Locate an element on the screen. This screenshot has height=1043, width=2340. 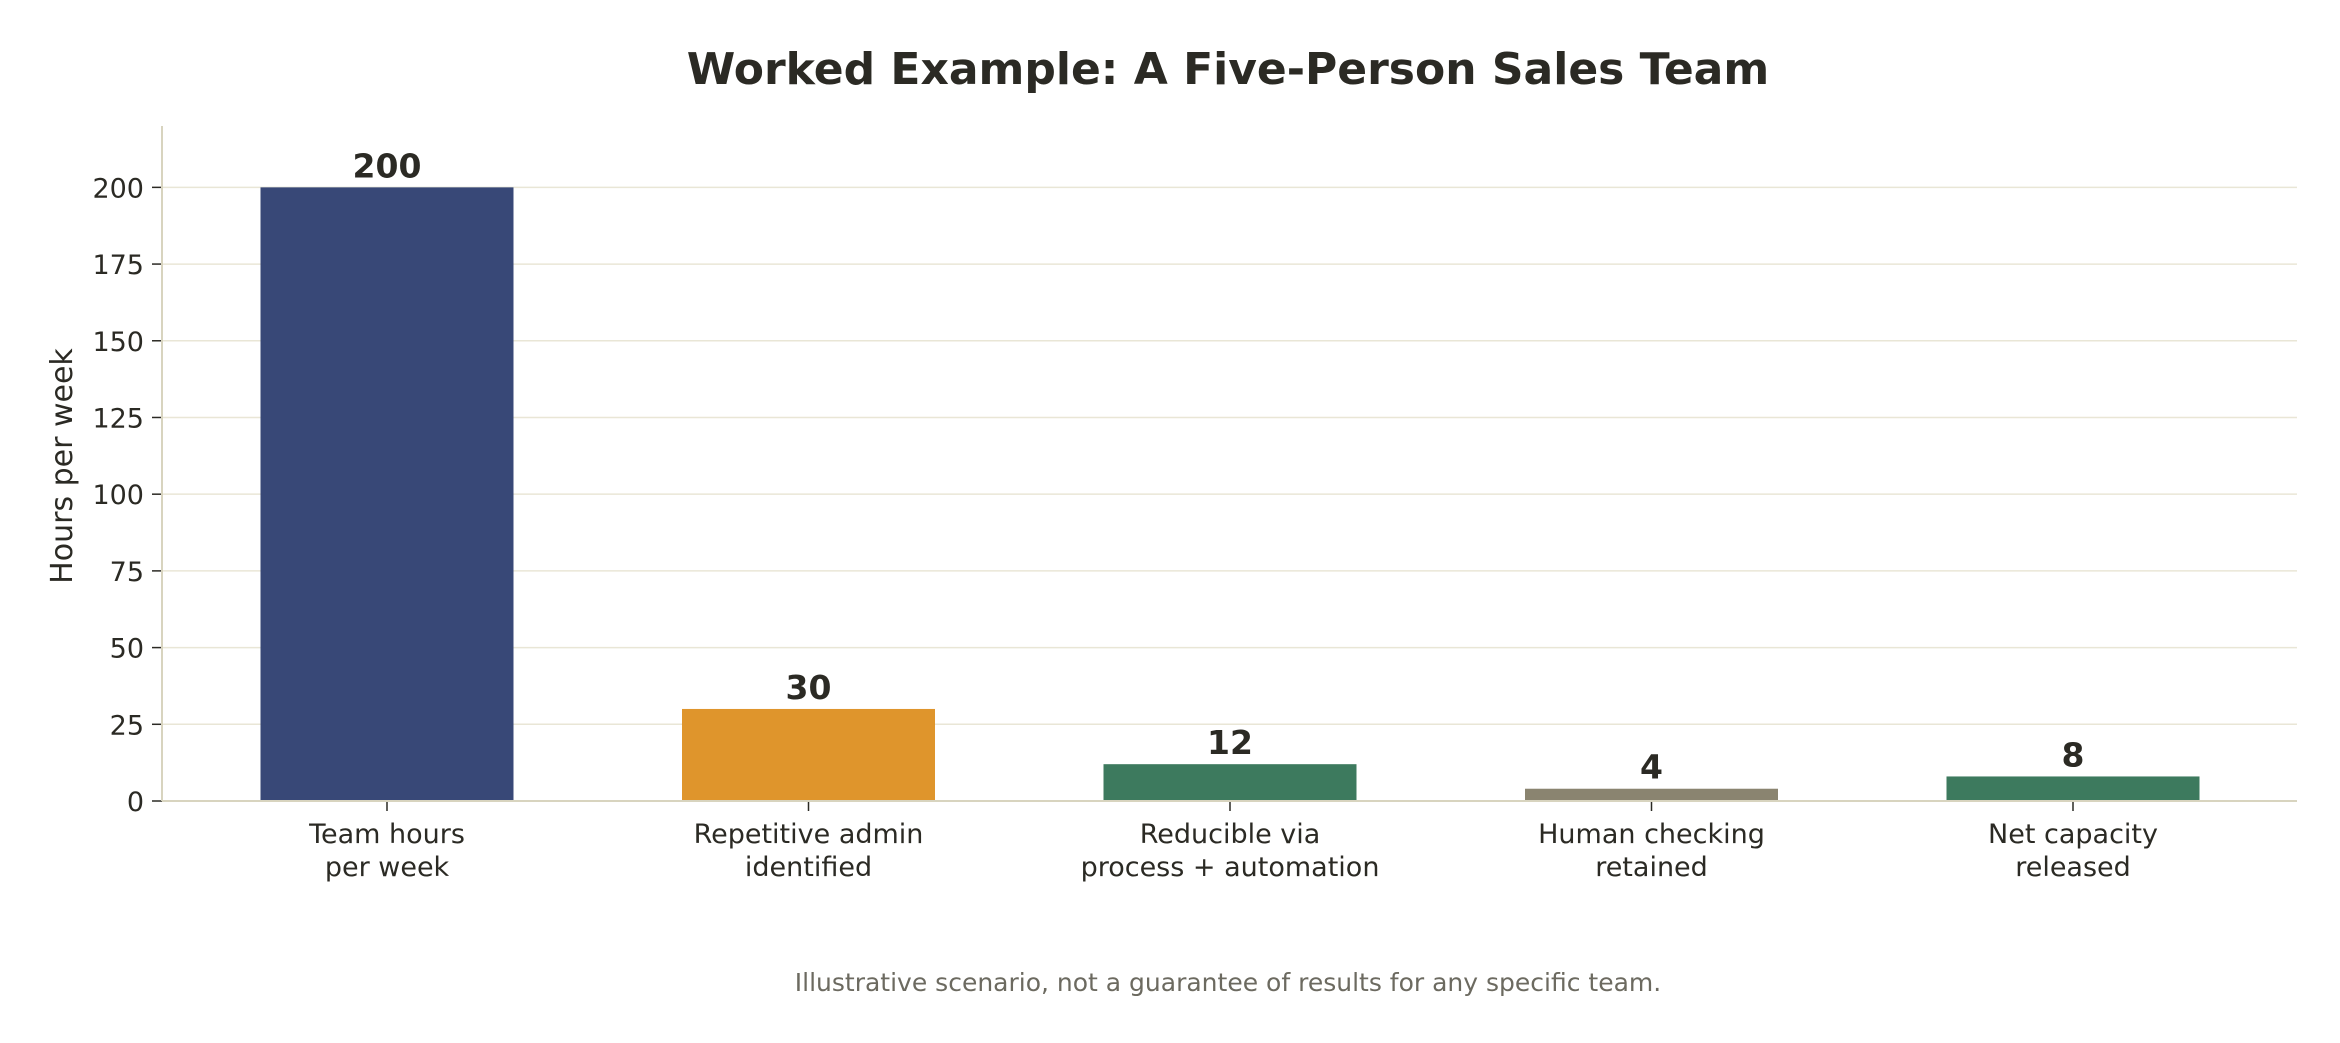
y-tick-label: 175 is located at coordinates (118, 265).